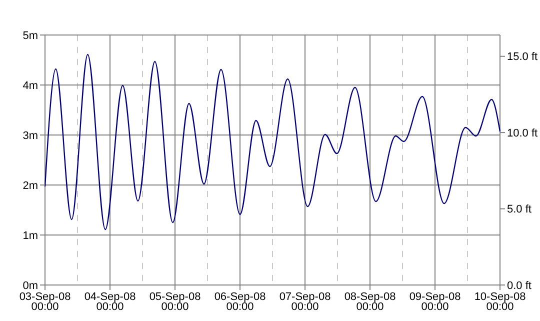 This screenshot has width=540, height=321. Describe the element at coordinates (30, 186) in the screenshot. I see `y-tick-label: 2m` at that location.